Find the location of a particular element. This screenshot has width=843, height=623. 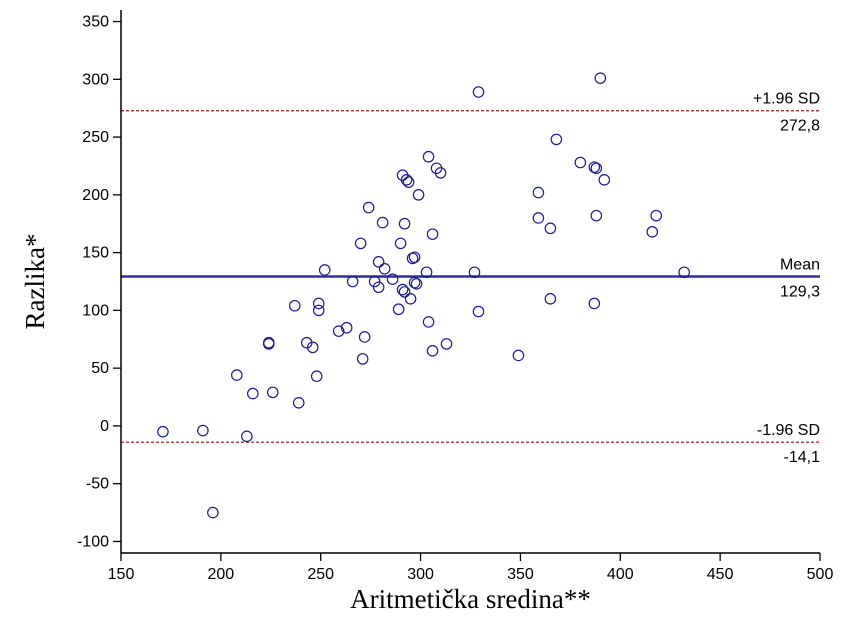

y-tick-label: 100 is located at coordinates (95, 310).